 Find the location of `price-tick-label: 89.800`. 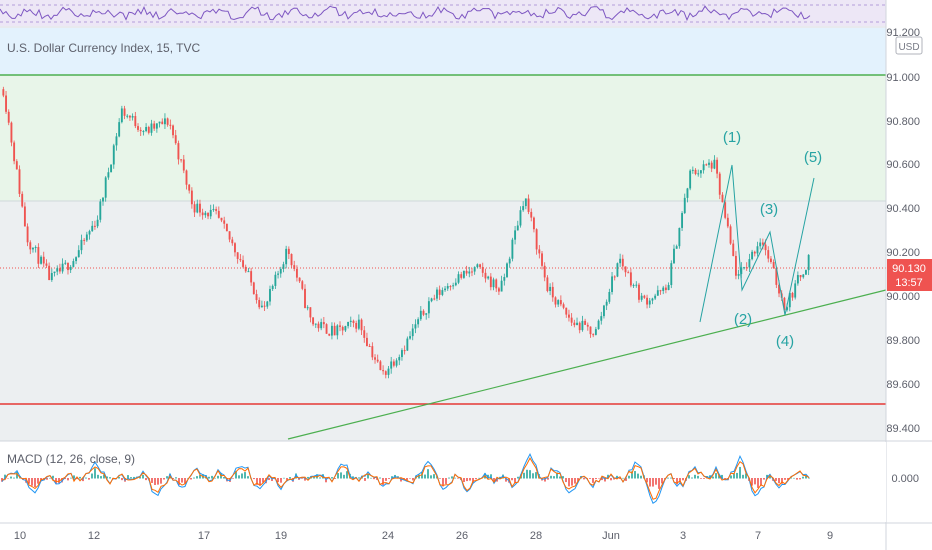

price-tick-label: 89.800 is located at coordinates (903, 341).